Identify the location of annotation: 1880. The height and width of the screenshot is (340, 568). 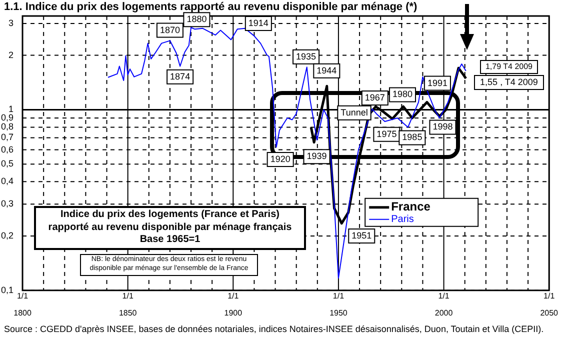
(196, 19).